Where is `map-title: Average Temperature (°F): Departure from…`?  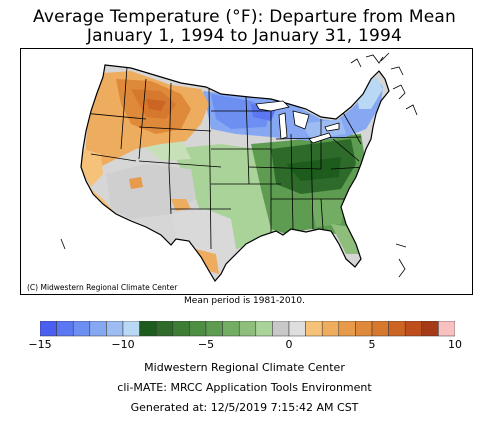 map-title: Average Temperature (°F): Departure from… is located at coordinates (244, 17).